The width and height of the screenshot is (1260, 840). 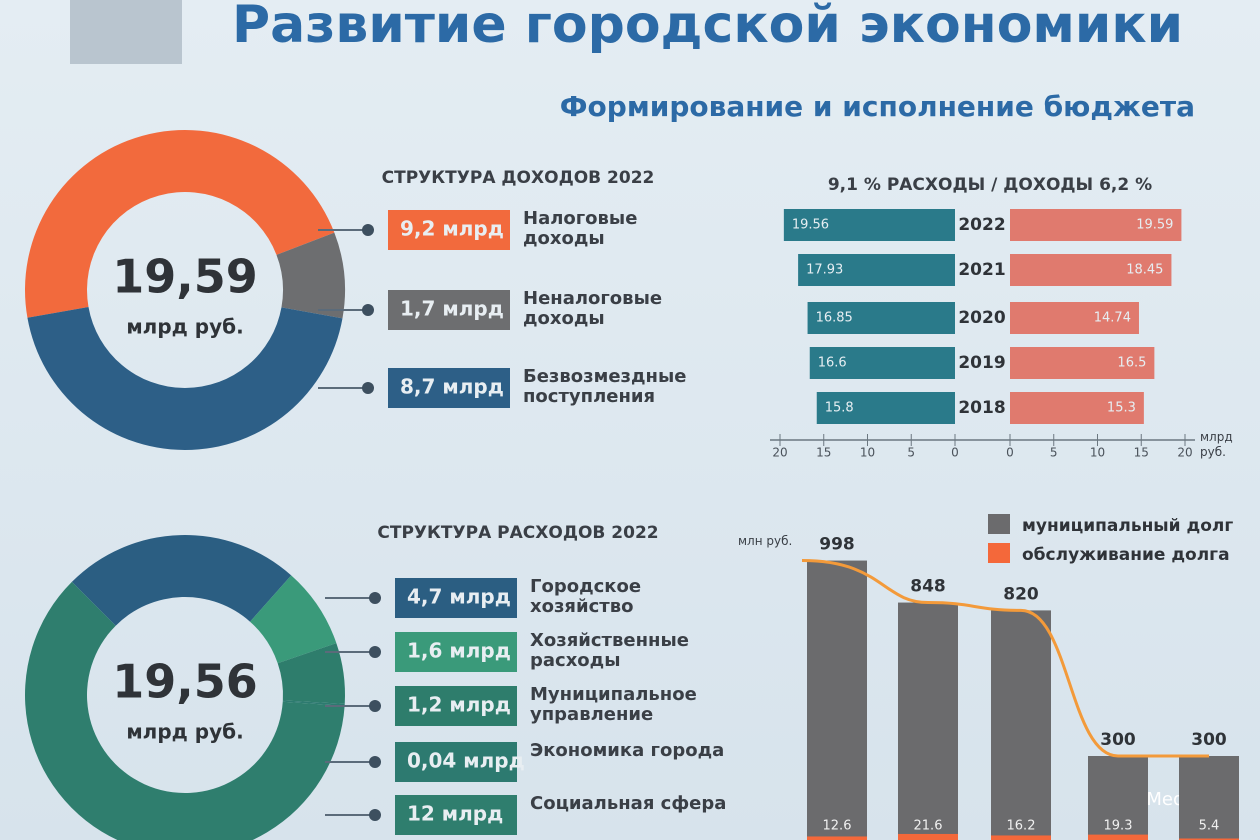 I want to click on y-unit-box: млн руб., so click(x=765, y=541).